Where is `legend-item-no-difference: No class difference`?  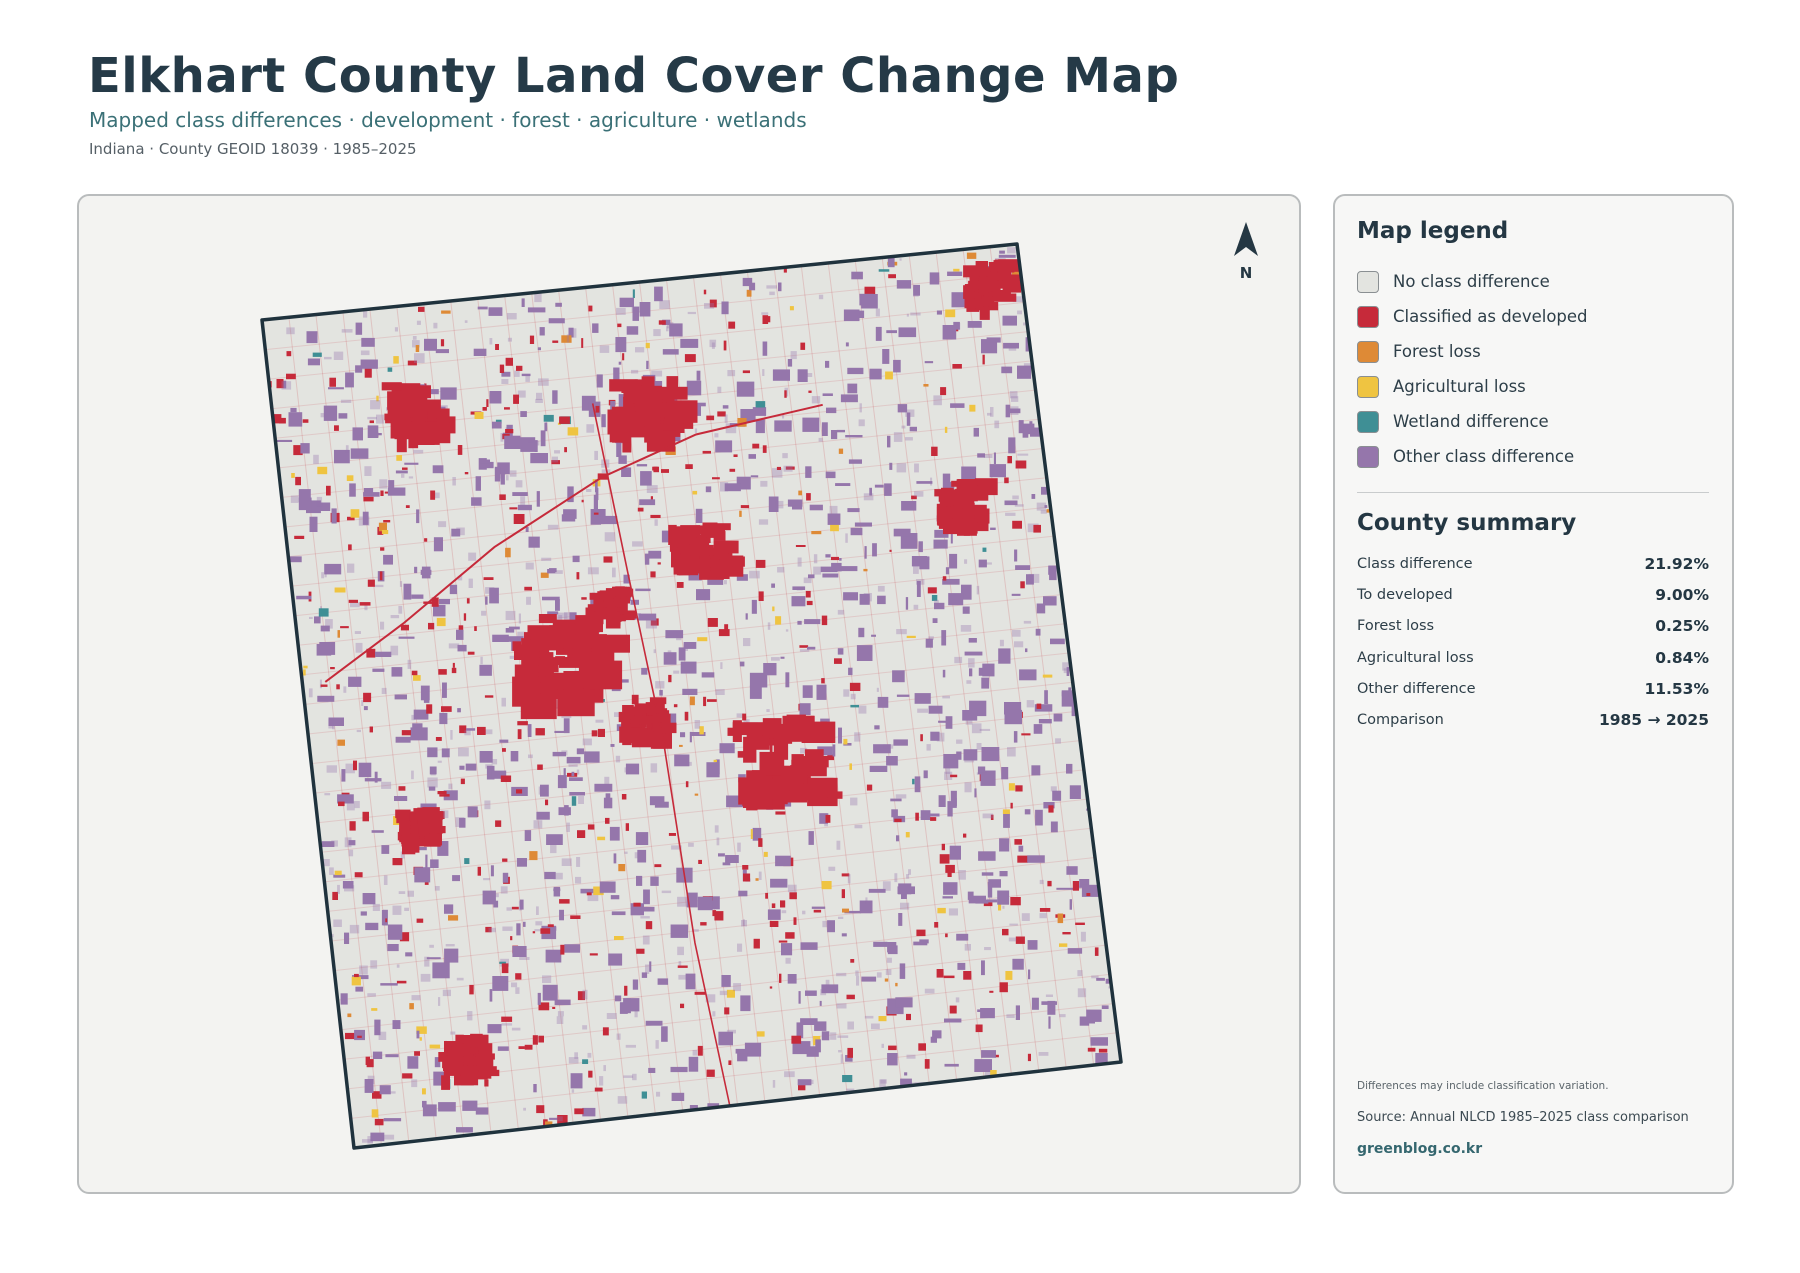
legend-item-no-difference: No class difference is located at coordinates (1537, 281).